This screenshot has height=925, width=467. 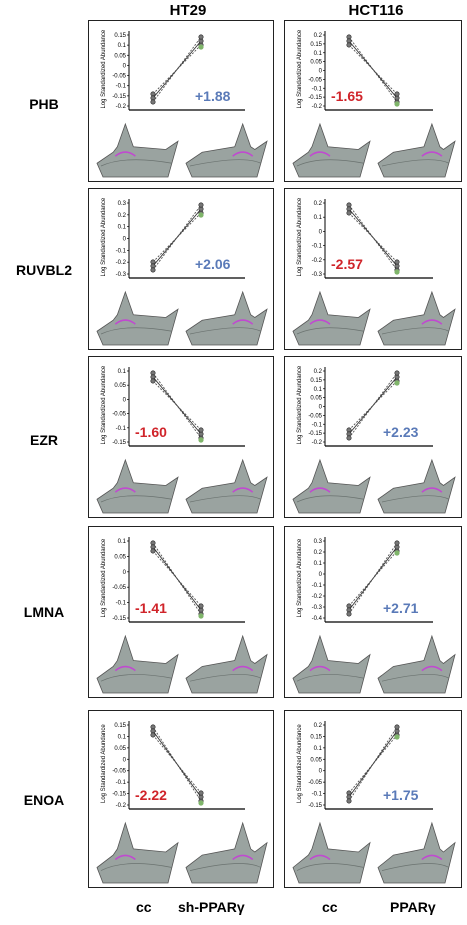 What do you see at coordinates (151, 608) in the screenshot?
I see `fold-change-label: -1.41` at bounding box center [151, 608].